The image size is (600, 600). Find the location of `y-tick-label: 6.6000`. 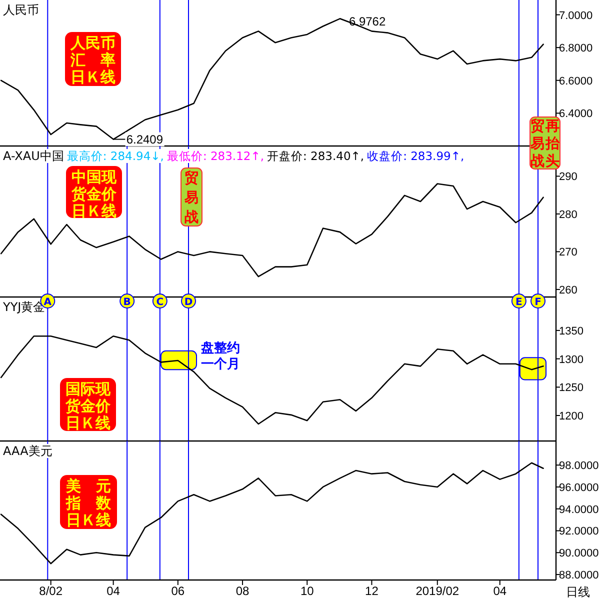

y-tick-label: 6.6000 is located at coordinates (576, 81).